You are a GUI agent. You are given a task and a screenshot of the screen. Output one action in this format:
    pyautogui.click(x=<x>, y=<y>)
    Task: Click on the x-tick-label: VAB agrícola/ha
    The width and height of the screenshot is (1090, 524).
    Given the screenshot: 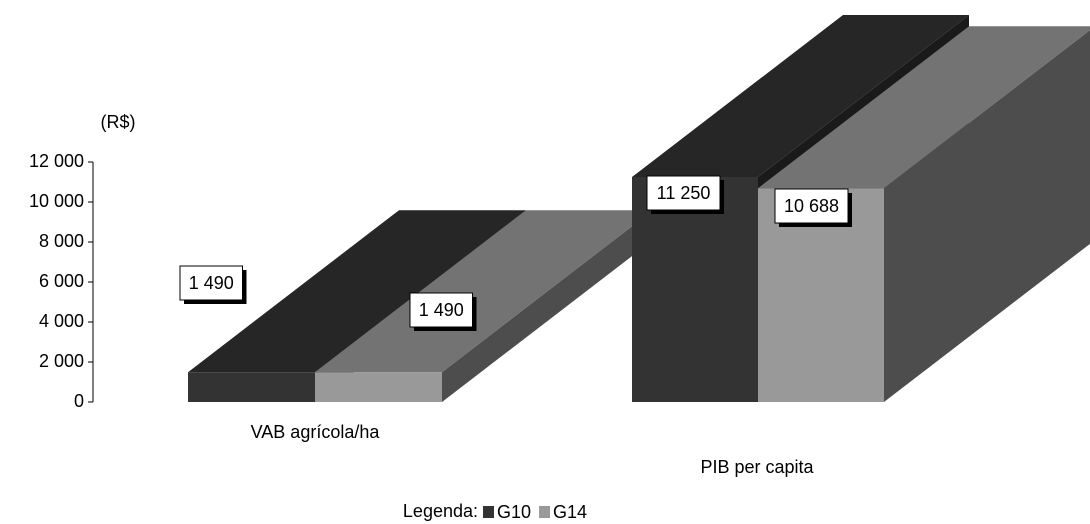 What is the action you would take?
    pyautogui.click(x=316, y=432)
    